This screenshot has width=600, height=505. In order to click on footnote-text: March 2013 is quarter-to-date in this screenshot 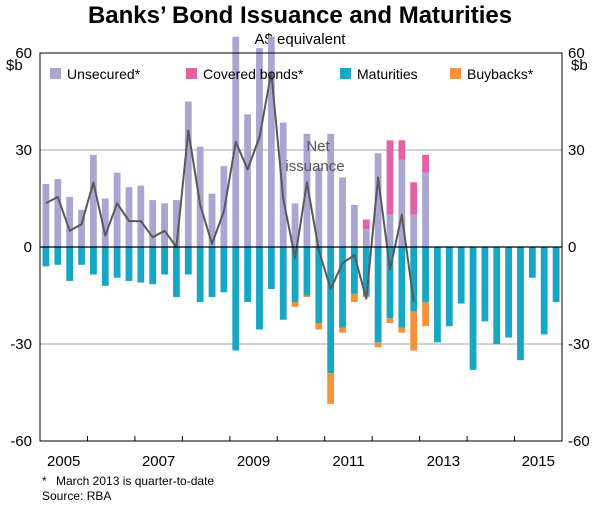, I will do `click(135, 481)`.